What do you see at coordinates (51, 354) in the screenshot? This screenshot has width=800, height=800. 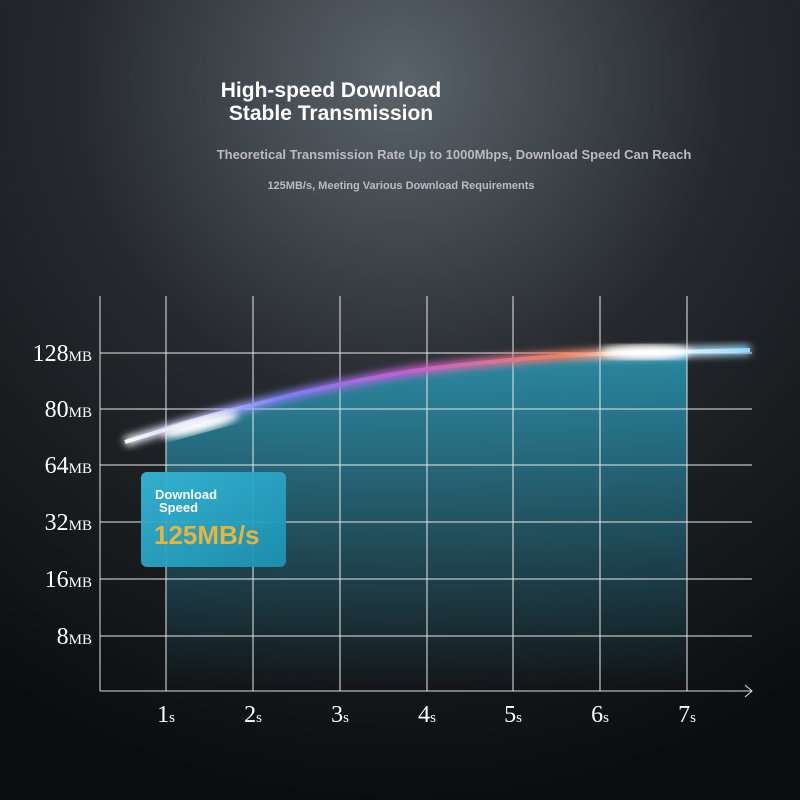 I see `y-tick-number: 128` at bounding box center [51, 354].